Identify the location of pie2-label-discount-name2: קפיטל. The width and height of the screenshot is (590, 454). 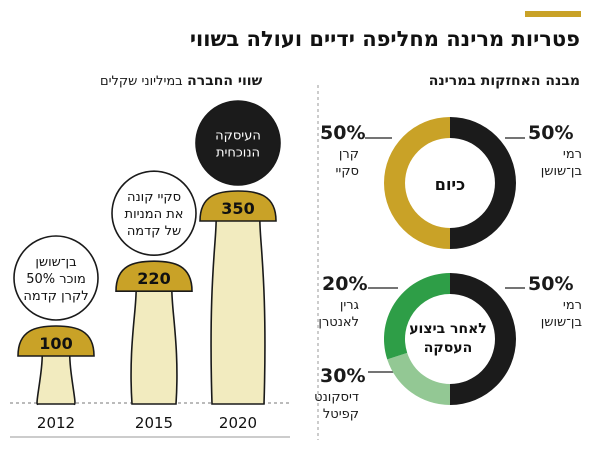
(340, 414).